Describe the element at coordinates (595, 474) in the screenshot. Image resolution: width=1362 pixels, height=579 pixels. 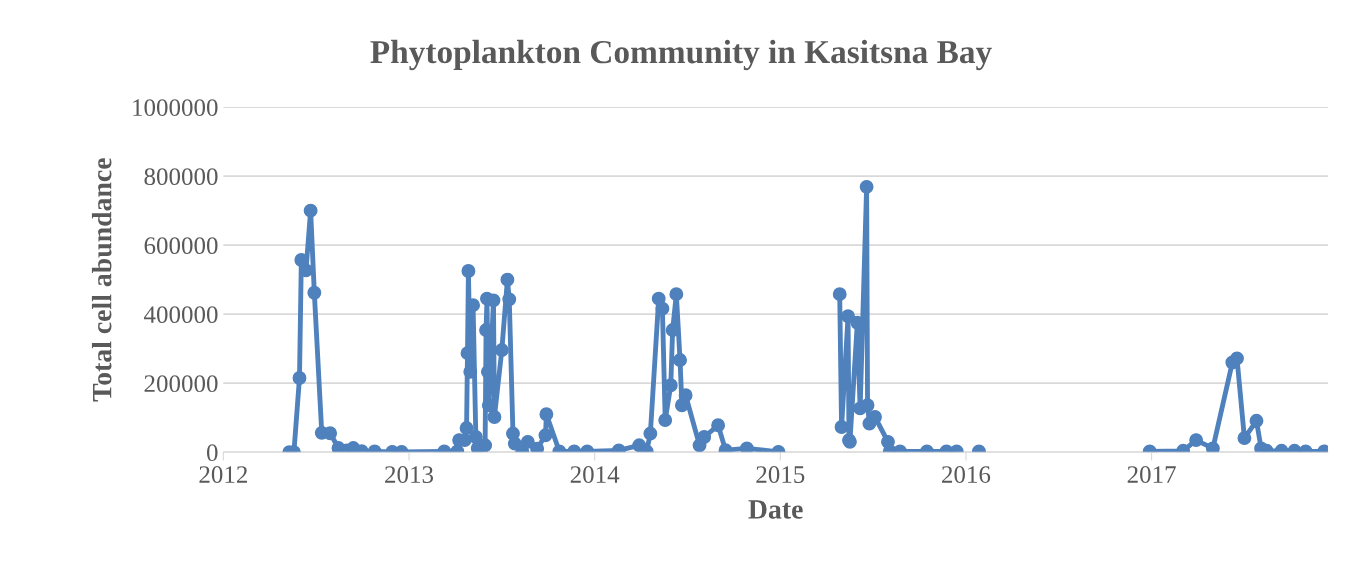
I see `x-tick-label: 2014` at that location.